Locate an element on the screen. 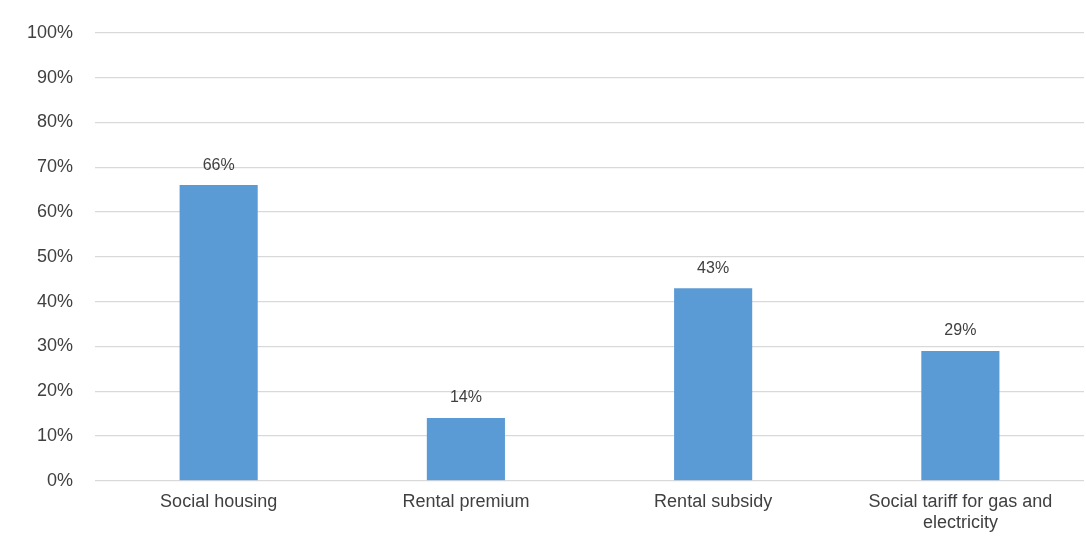 The image size is (1086, 546). data-label: 66% is located at coordinates (218, 164).